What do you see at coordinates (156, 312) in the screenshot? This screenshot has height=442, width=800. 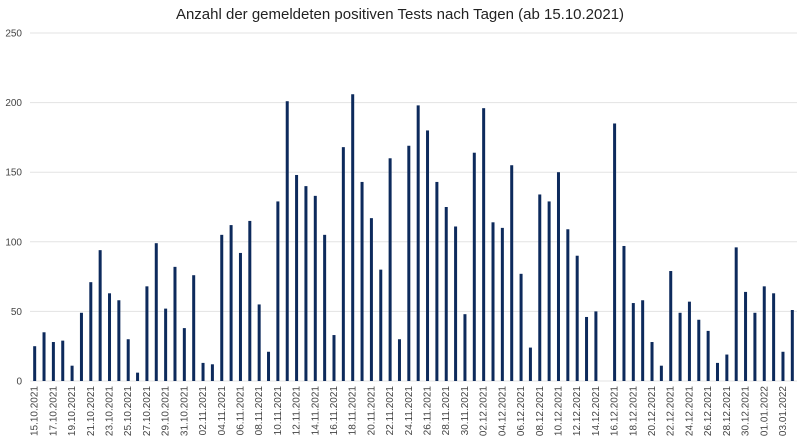 I see `bar-28.10.2021` at bounding box center [156, 312].